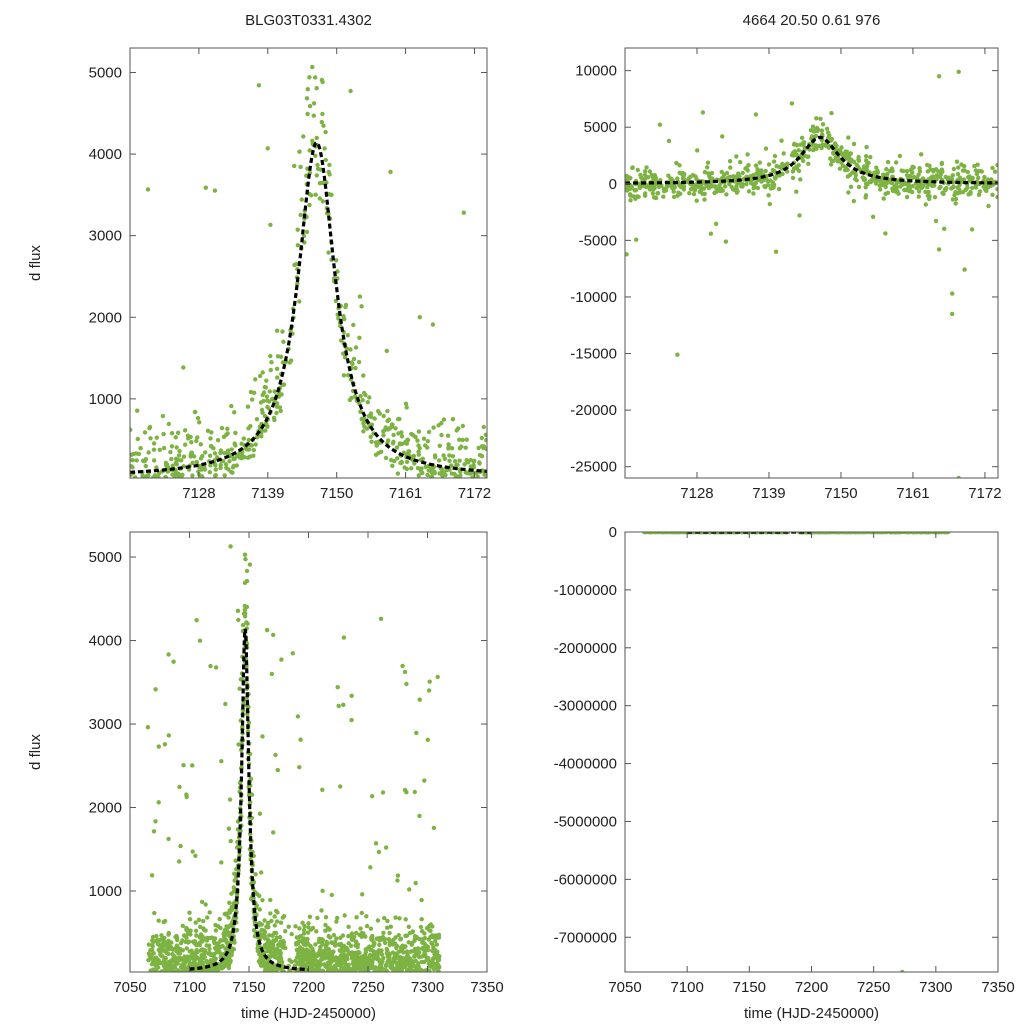  Describe the element at coordinates (811, 273) in the screenshot. I see `scatter-points` at that location.